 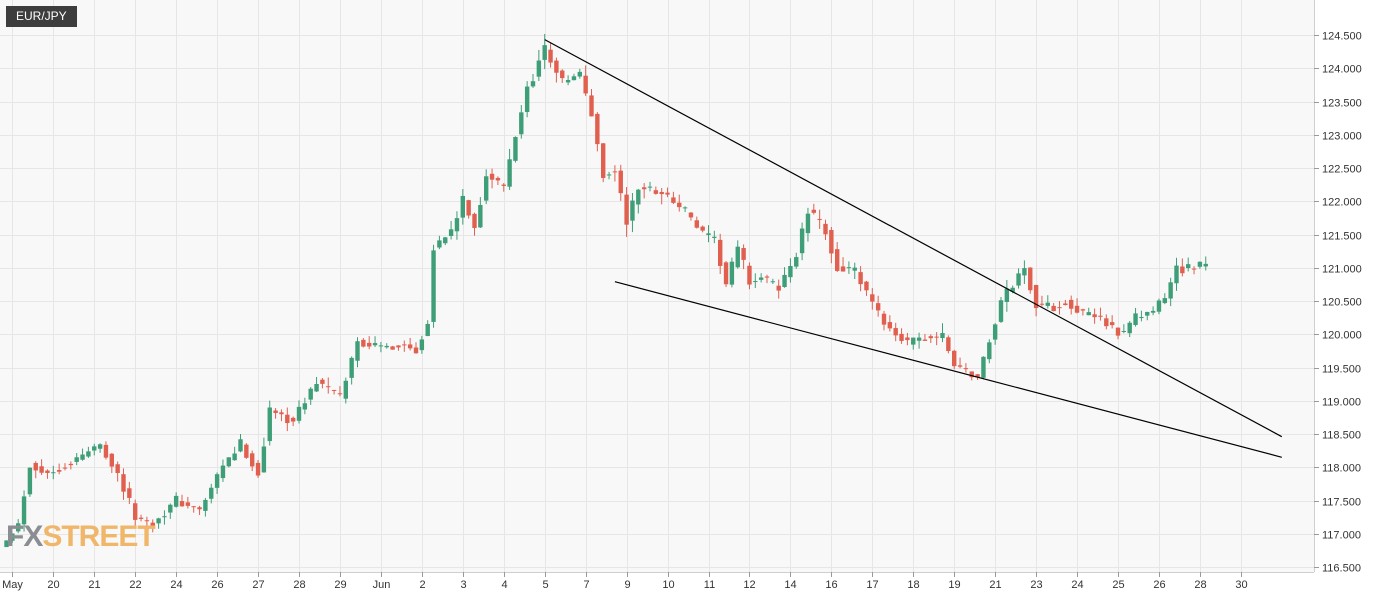 What do you see at coordinates (1342, 203) in the screenshot?
I see `y-tick-label: 122.000` at bounding box center [1342, 203].